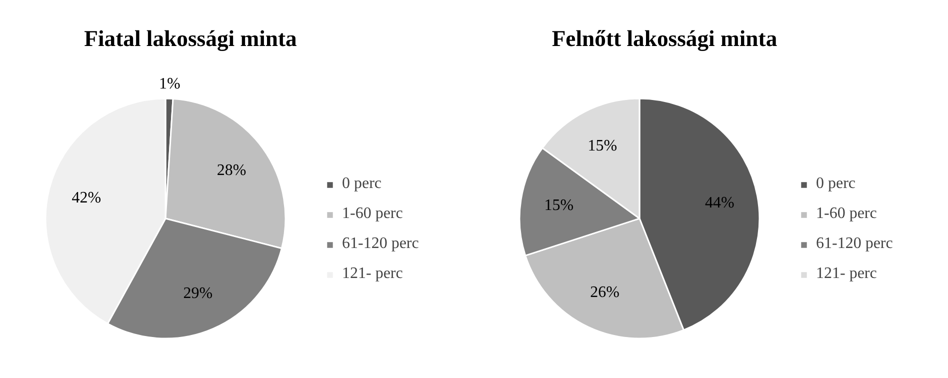  I want to click on chart-title: Felnőtt lakossági minta, so click(665, 38).